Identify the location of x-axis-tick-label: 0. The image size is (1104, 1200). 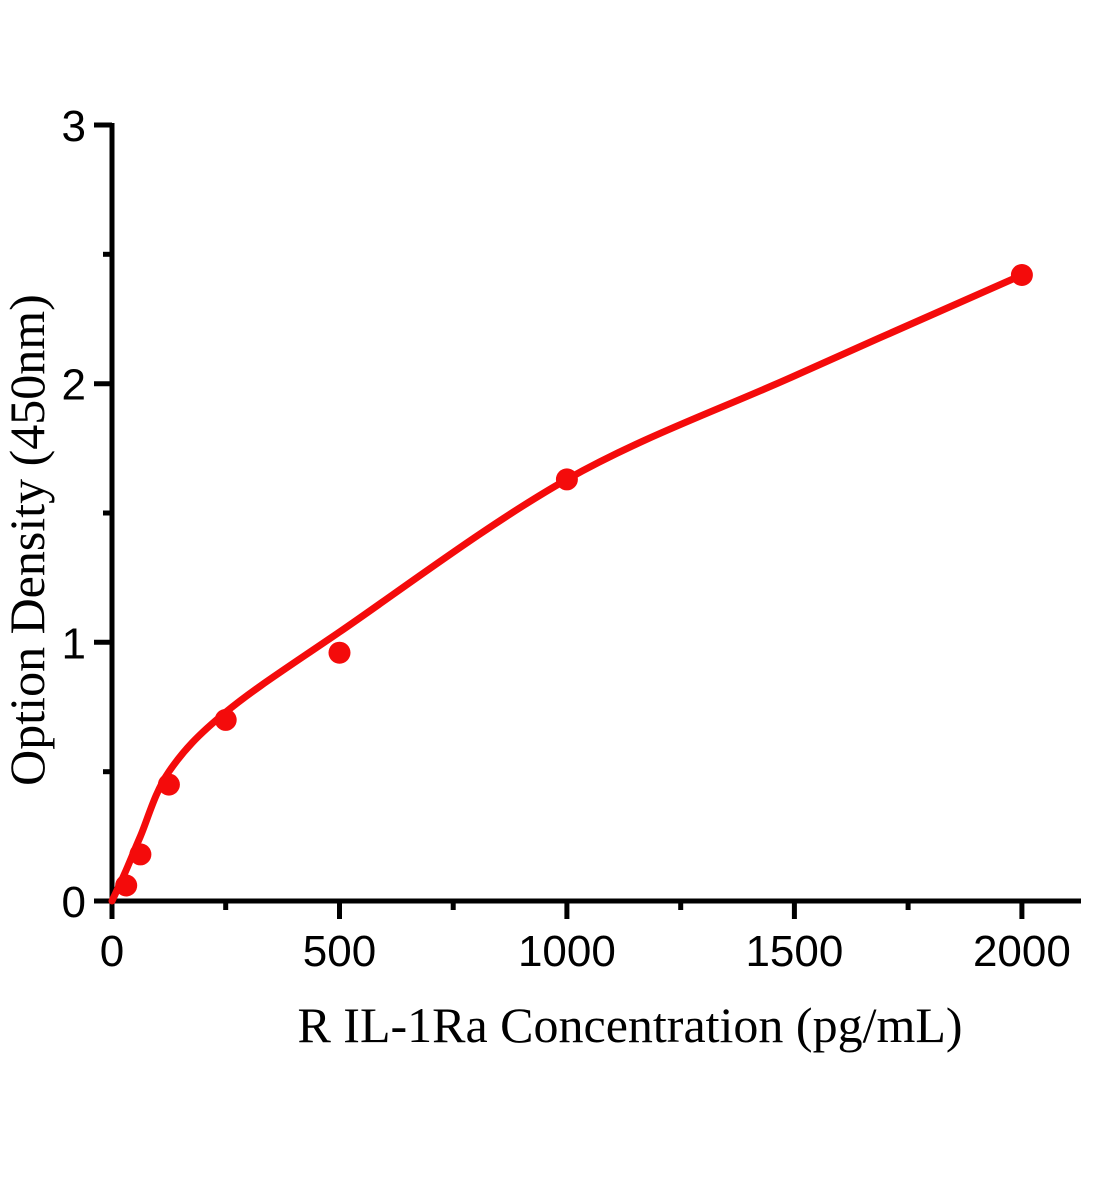
(112, 951).